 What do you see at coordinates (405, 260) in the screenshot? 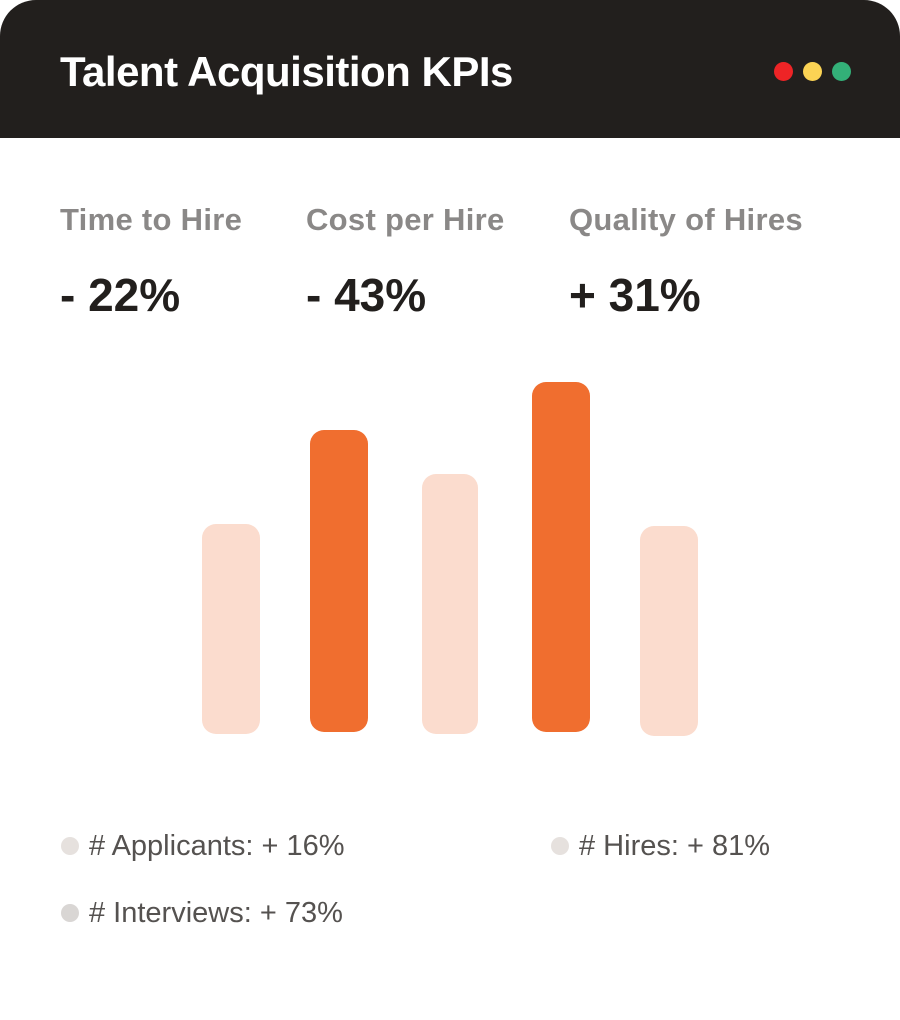
I see `kpi-cost-per-hire: Cost per Hire - 43%` at bounding box center [405, 260].